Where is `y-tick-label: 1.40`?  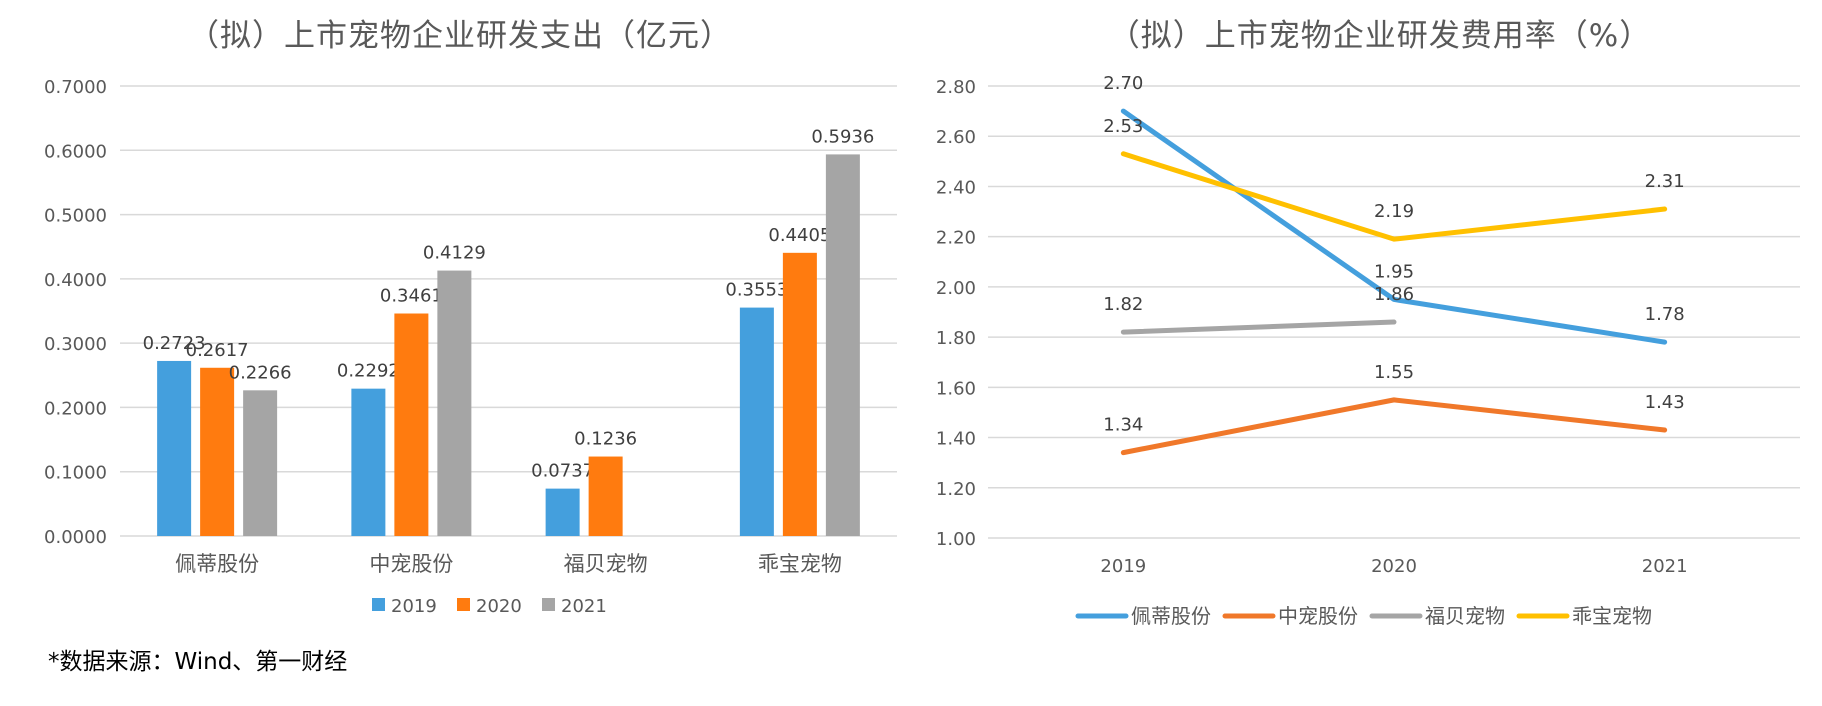
y-tick-label: 1.40 is located at coordinates (956, 439).